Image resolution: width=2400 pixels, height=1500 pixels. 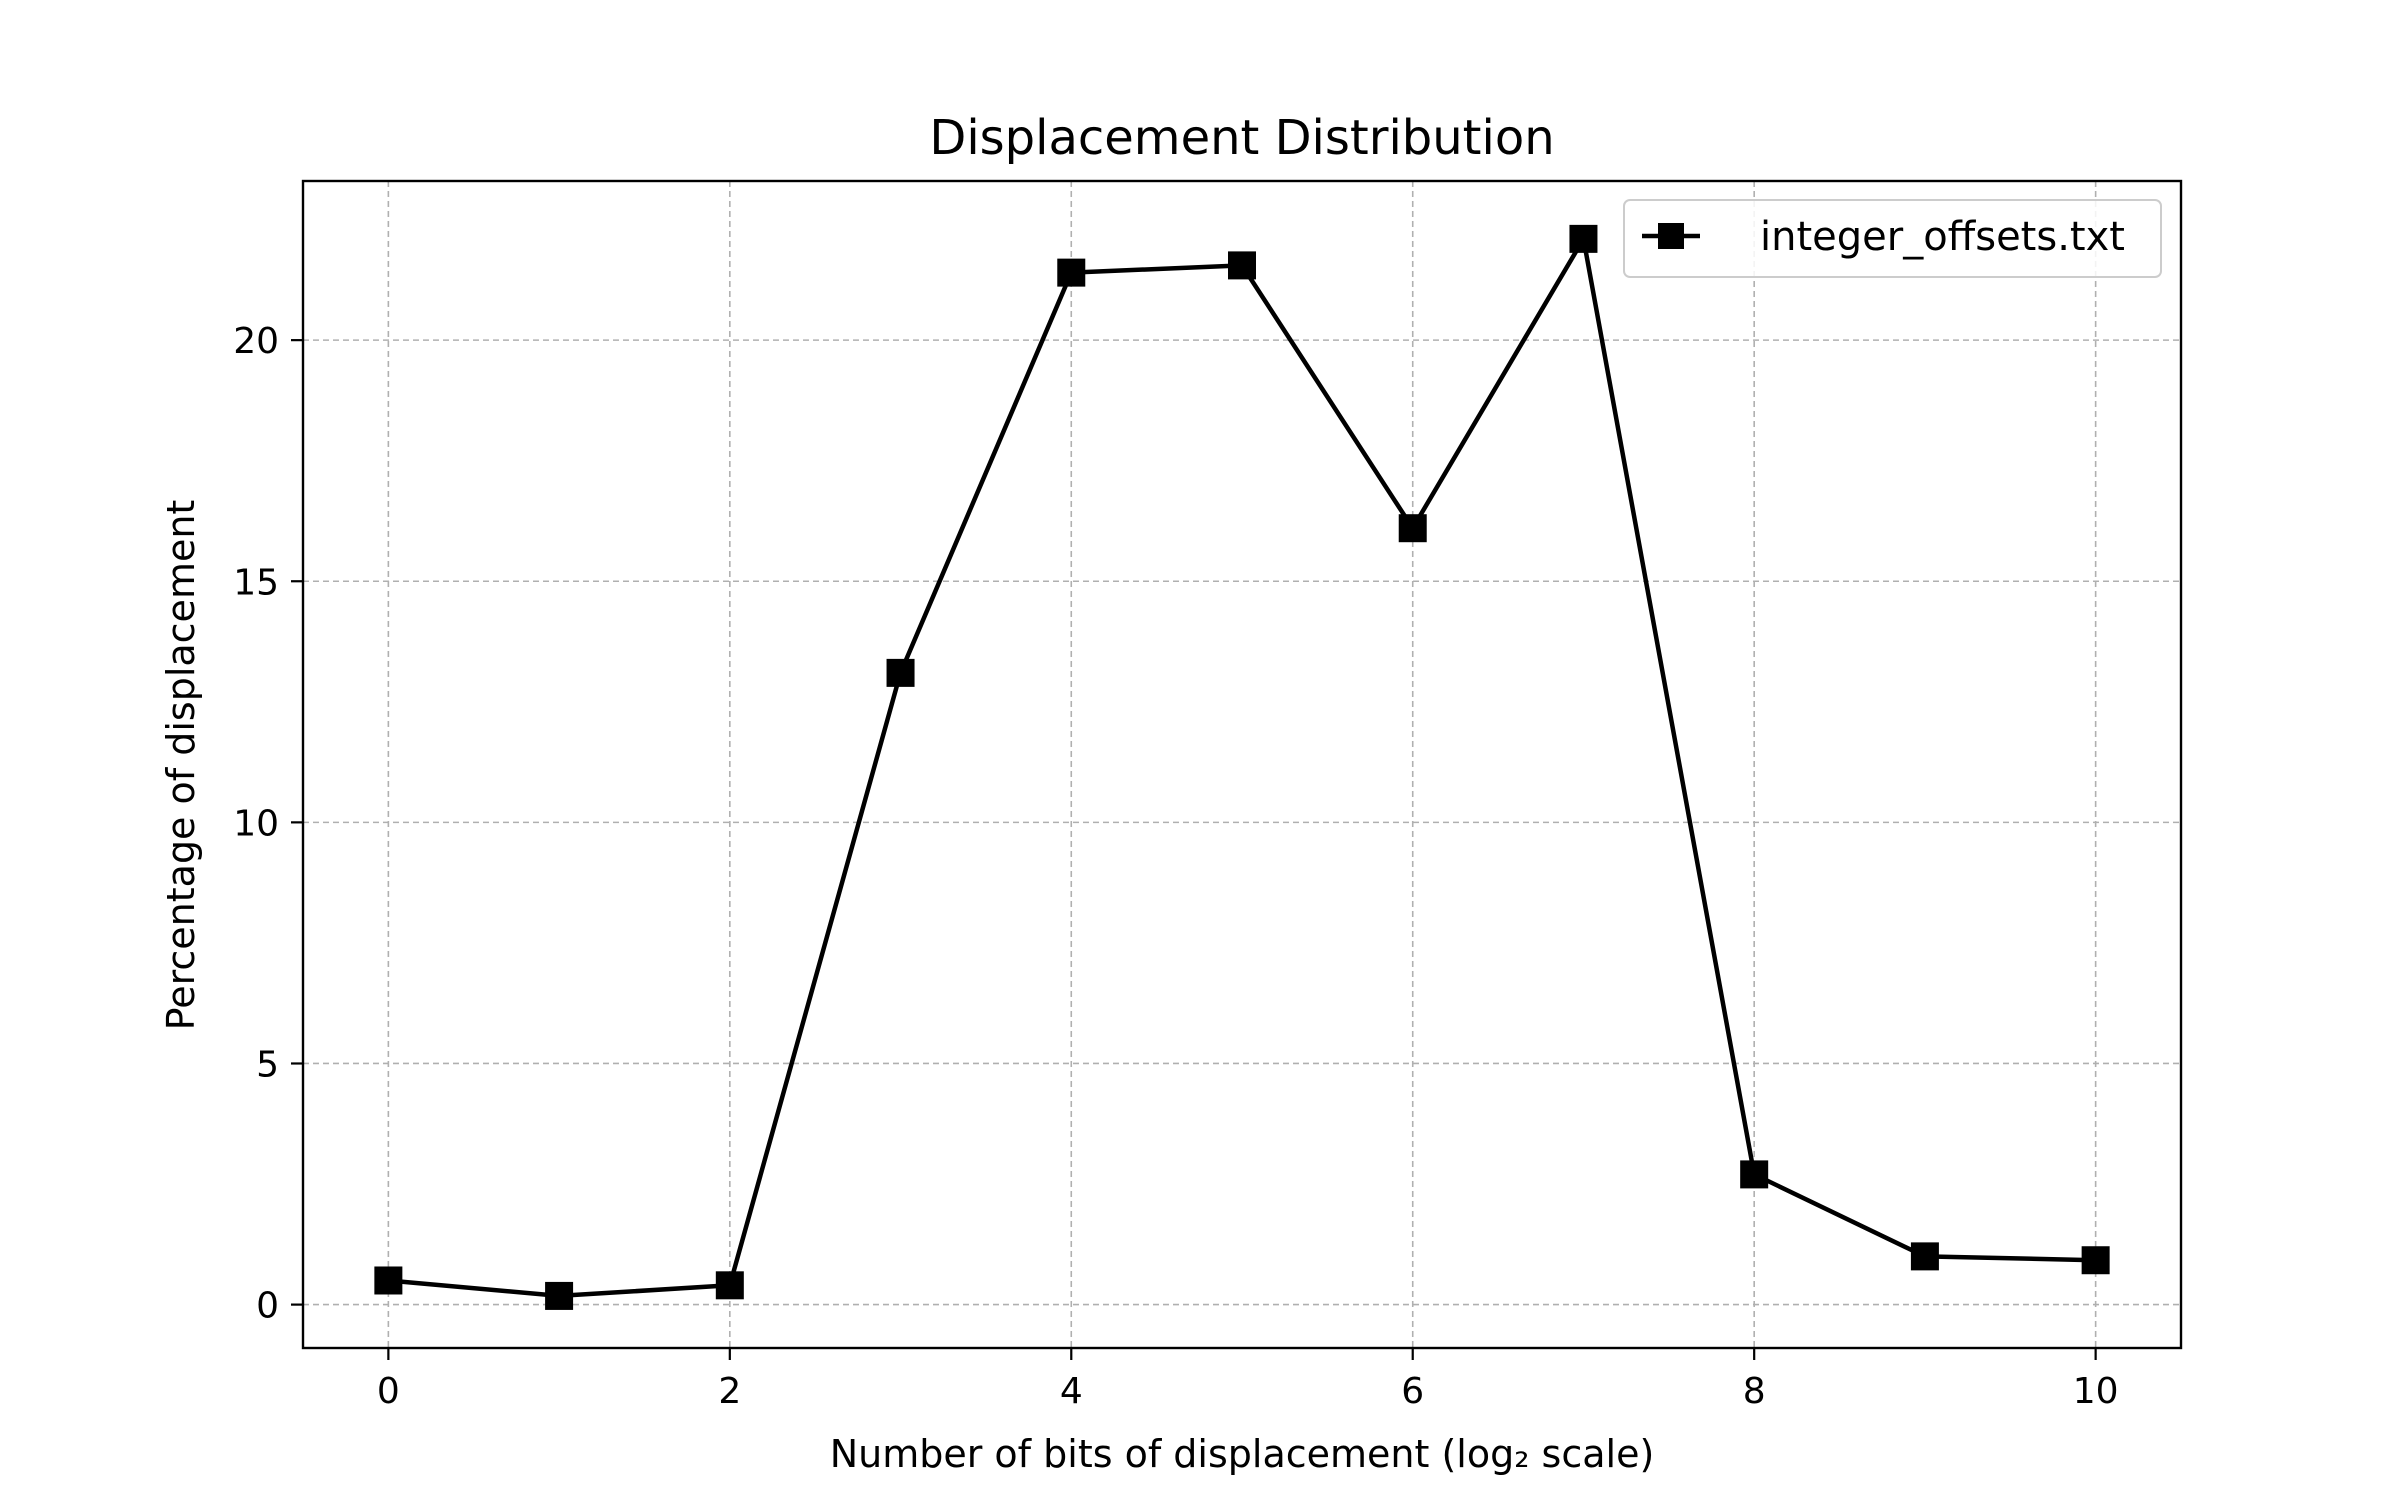 I want to click on x-tick-label: 10, so click(x=2096, y=1391).